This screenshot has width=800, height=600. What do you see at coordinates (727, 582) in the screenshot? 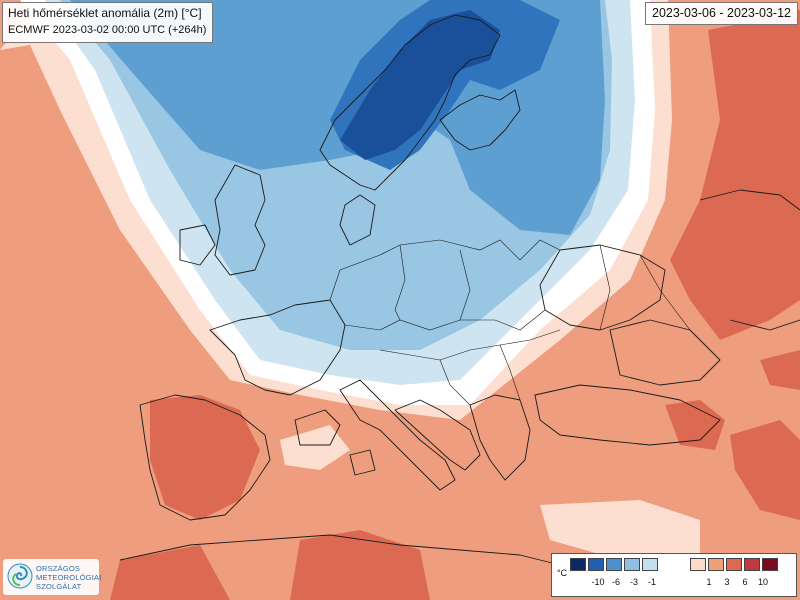
I see `legend-tick-warm-2: 3` at bounding box center [727, 582].